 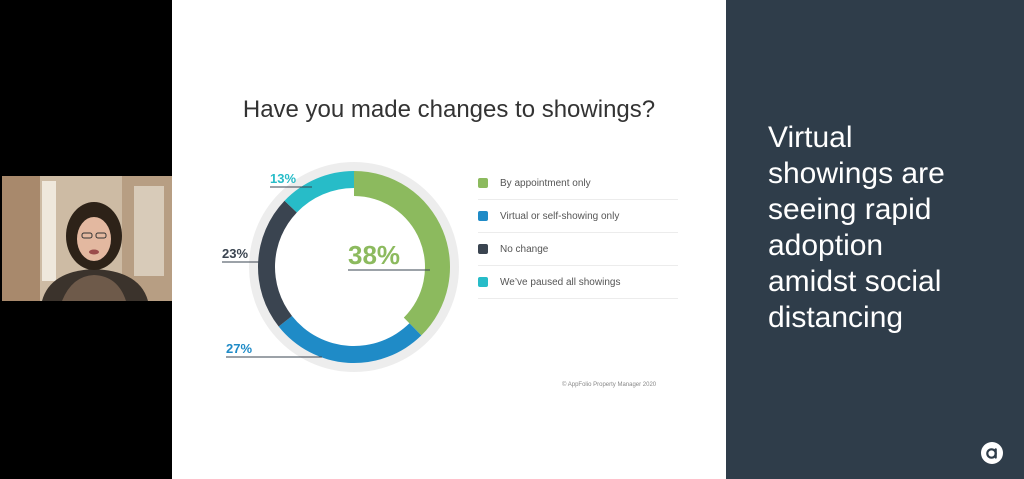 I want to click on donut-shadow, so click(x=354, y=267).